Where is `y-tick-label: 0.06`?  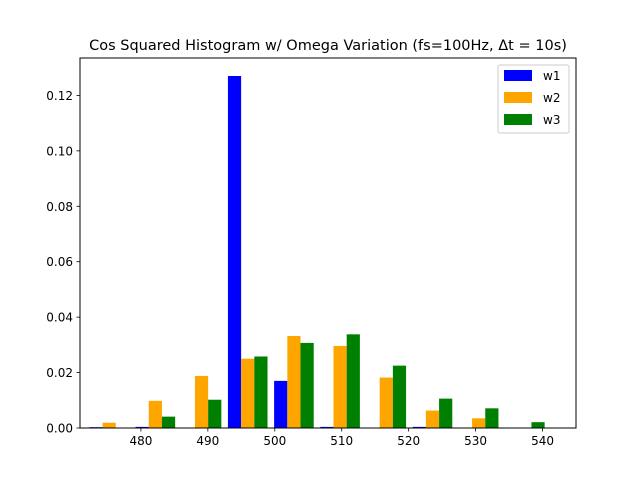 y-tick-label: 0.06 is located at coordinates (59, 262).